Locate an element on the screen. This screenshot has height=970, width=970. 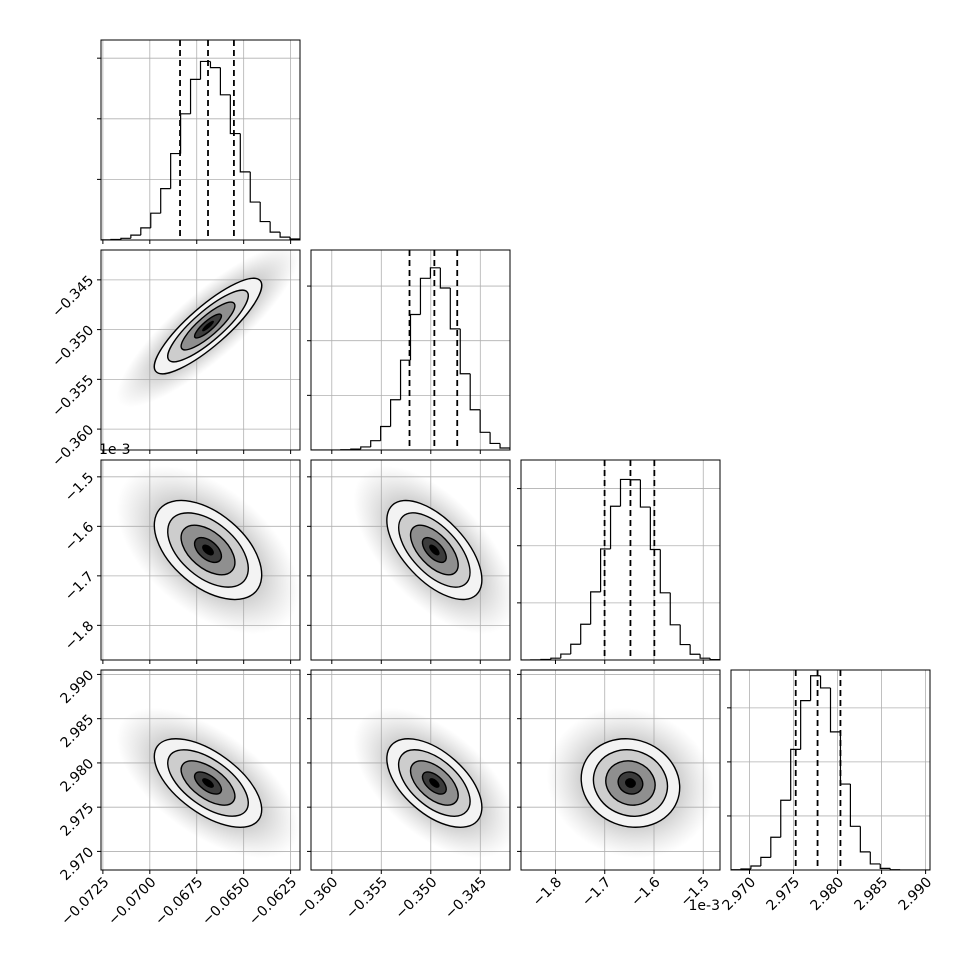
x-tick-label: 2.980 is located at coordinates (828, 894).